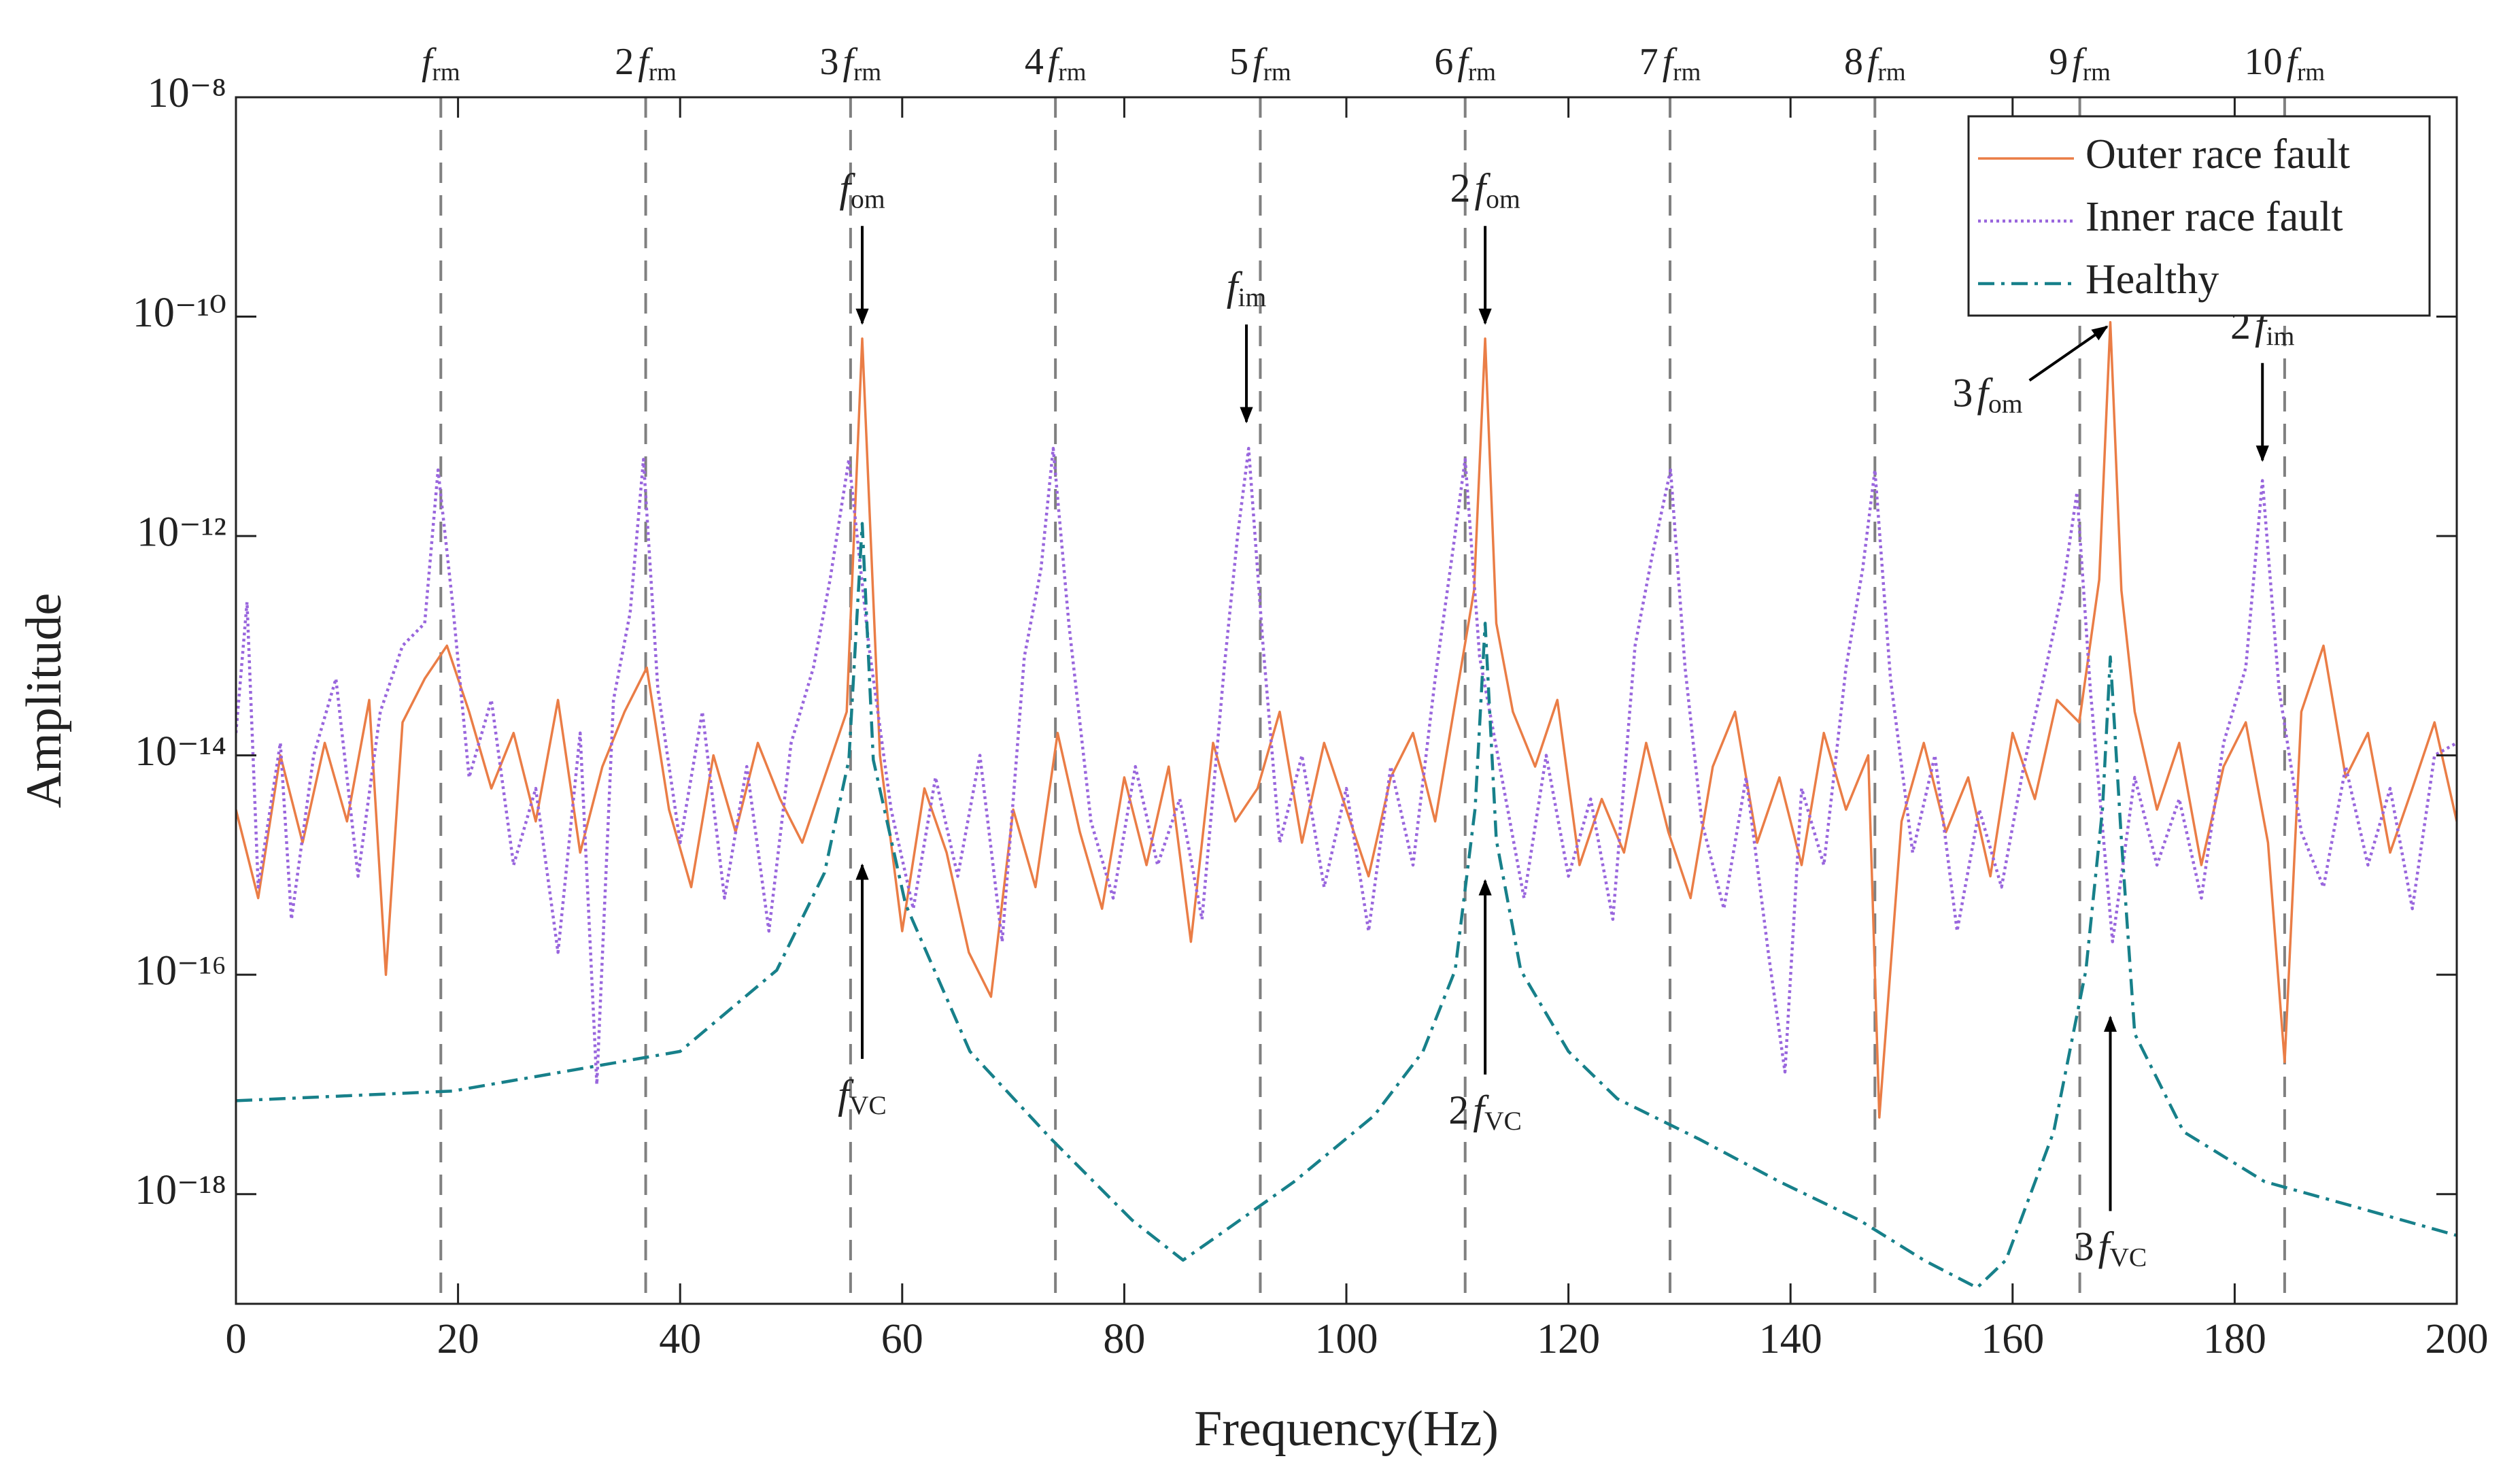 This screenshot has height=1482, width=2520. I want to click on harmonic-label-coef: 10, so click(2264, 62).